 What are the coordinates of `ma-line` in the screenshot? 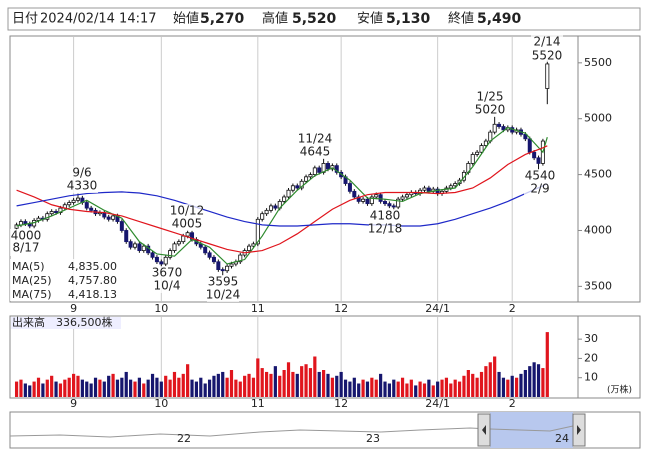 It's located at (282, 205).